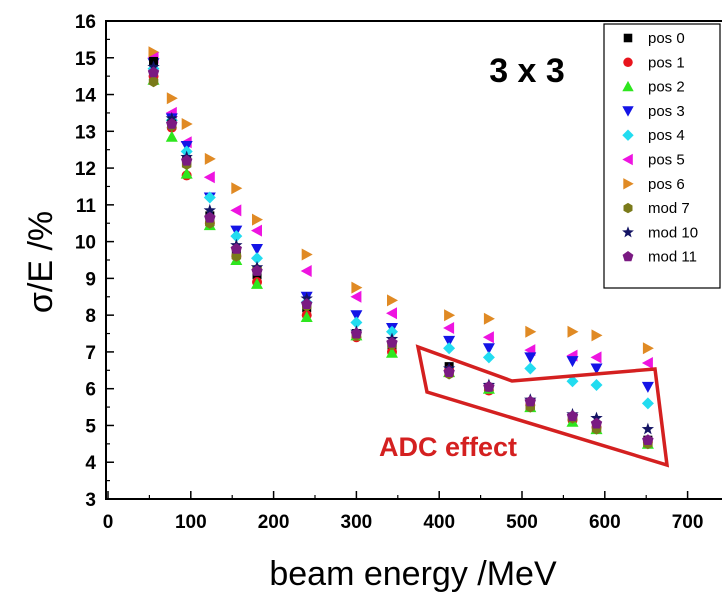  I want to click on x-tick-label: 100, so click(191, 522).